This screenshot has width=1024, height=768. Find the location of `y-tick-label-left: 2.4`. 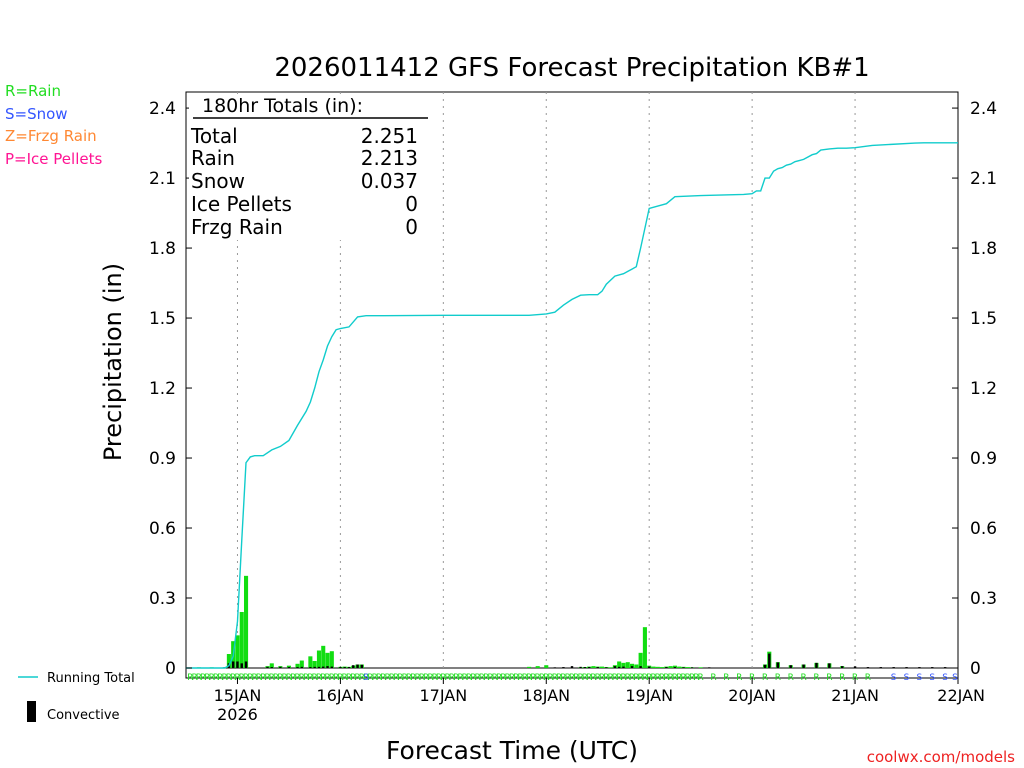

y-tick-label-left: 2.4 is located at coordinates (162, 109).